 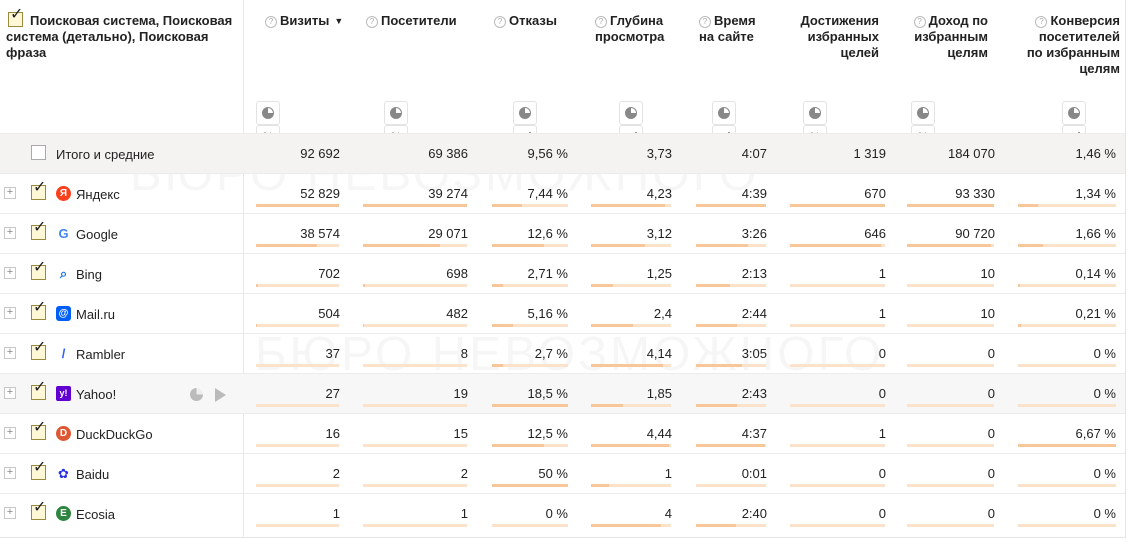 What do you see at coordinates (339, 21) in the screenshot?
I see `sort-desc-icon: ▼` at bounding box center [339, 21].